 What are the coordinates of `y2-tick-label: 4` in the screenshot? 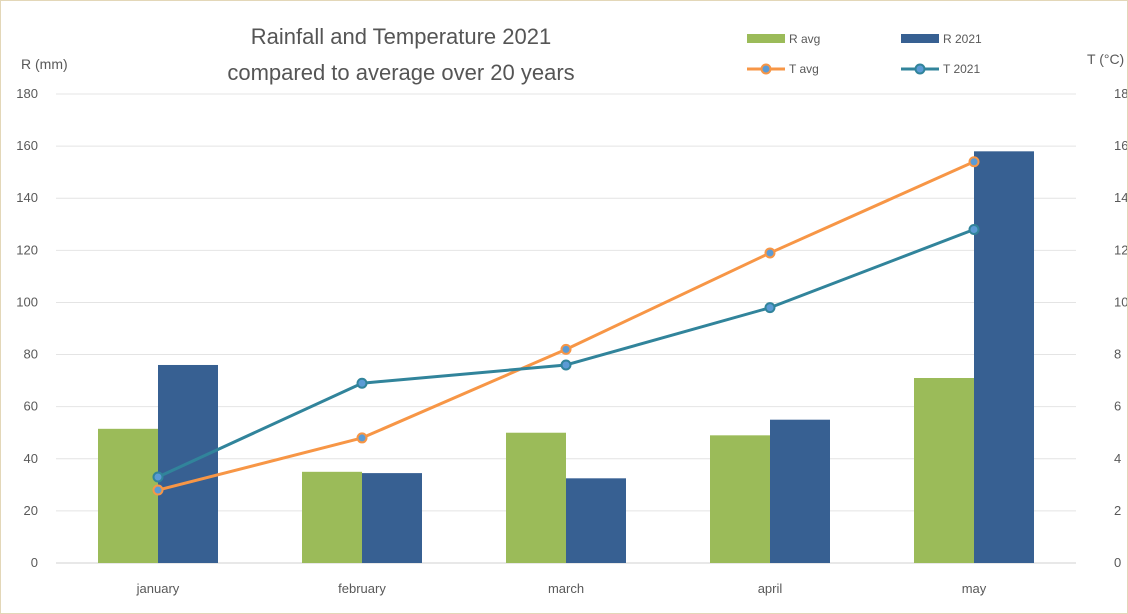 It's located at (1117, 458).